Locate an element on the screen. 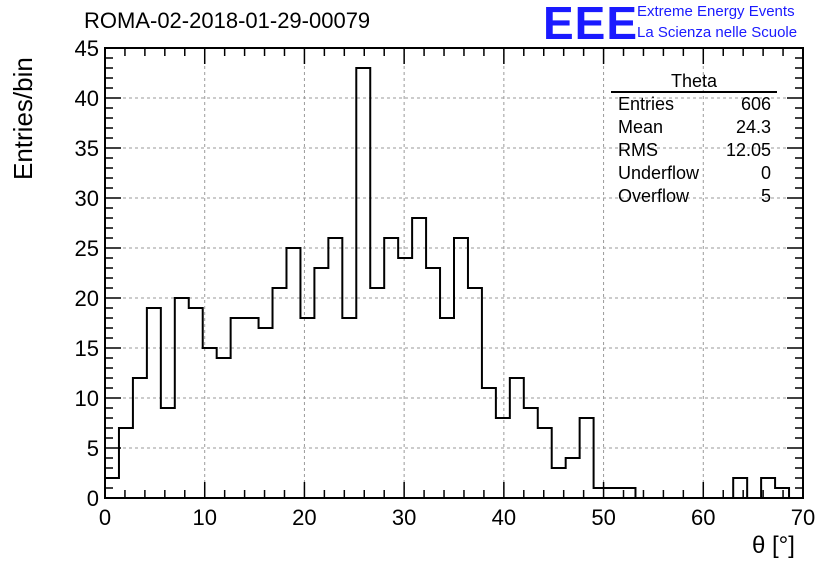  logo-line-2: La Scienza nelle Scuole is located at coordinates (717, 32).